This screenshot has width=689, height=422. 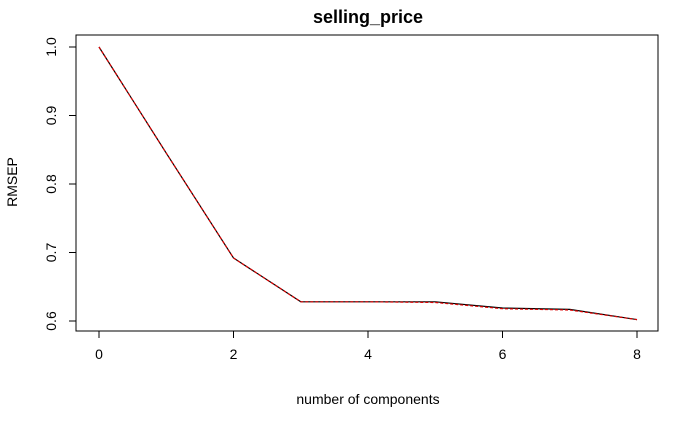 What do you see at coordinates (51, 253) in the screenshot?
I see `y-tick-label: 0.7` at bounding box center [51, 253].